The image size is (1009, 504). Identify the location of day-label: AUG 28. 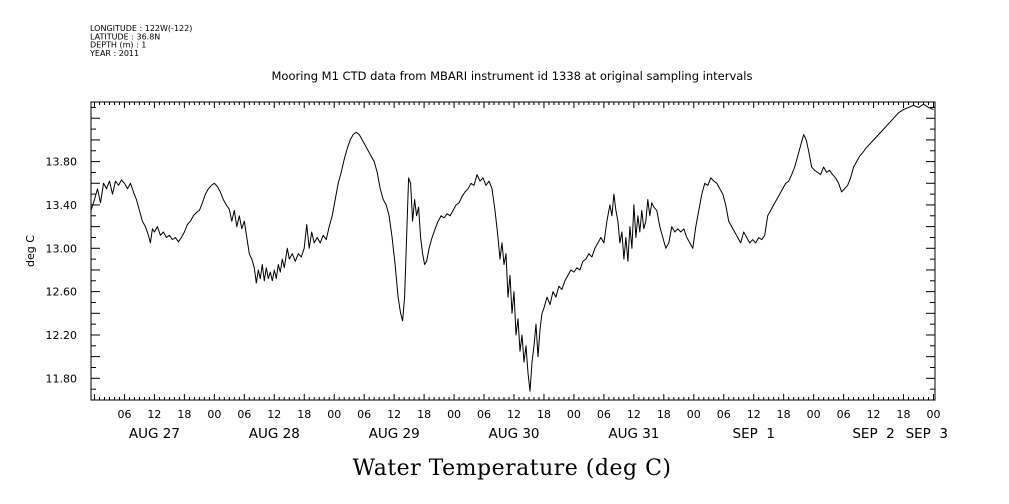
(274, 434).